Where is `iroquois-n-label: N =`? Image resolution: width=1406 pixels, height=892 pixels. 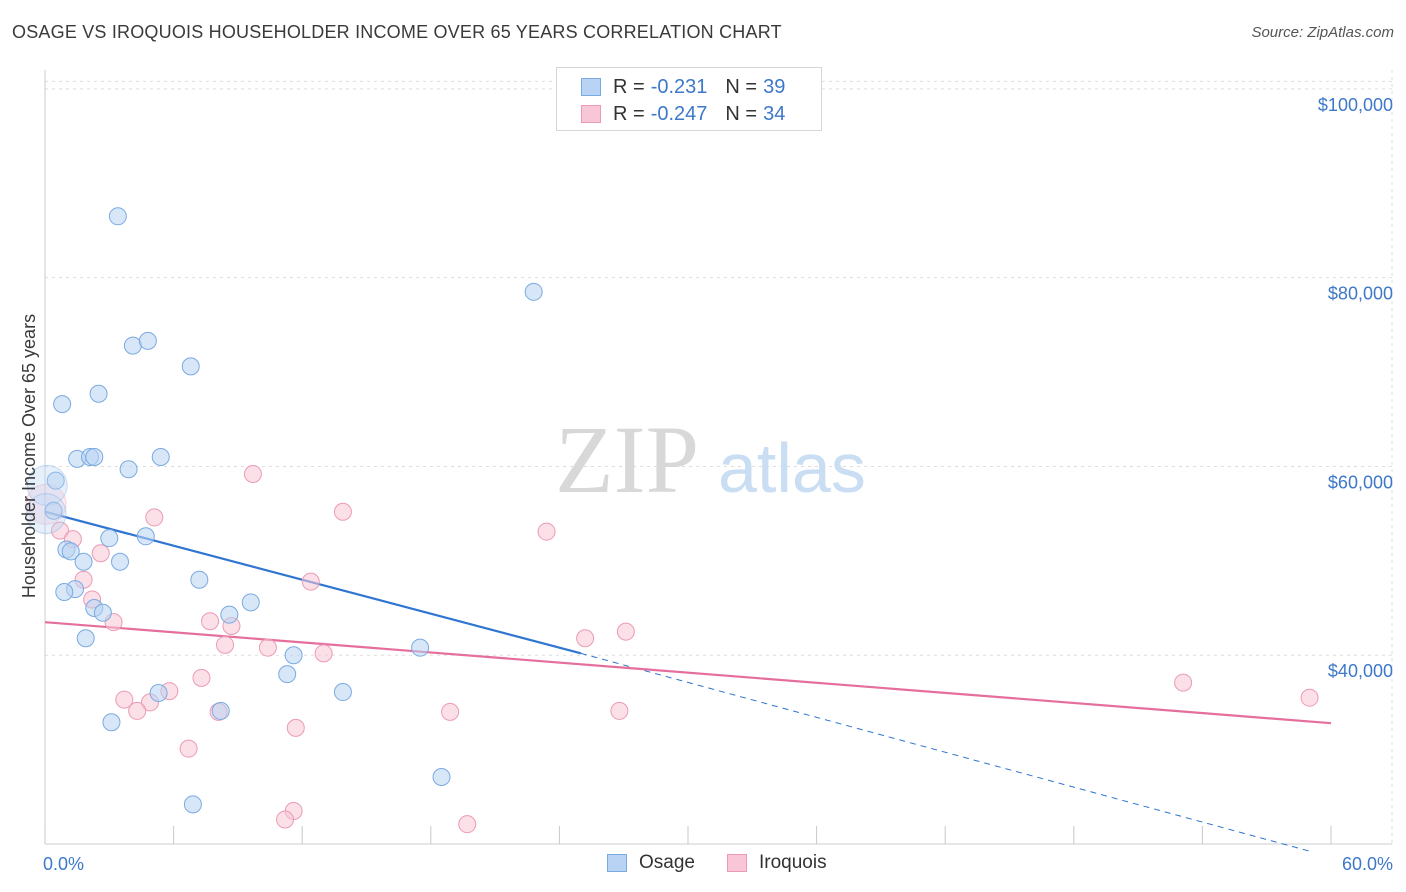 iroquois-n-label: N = is located at coordinates (741, 113).